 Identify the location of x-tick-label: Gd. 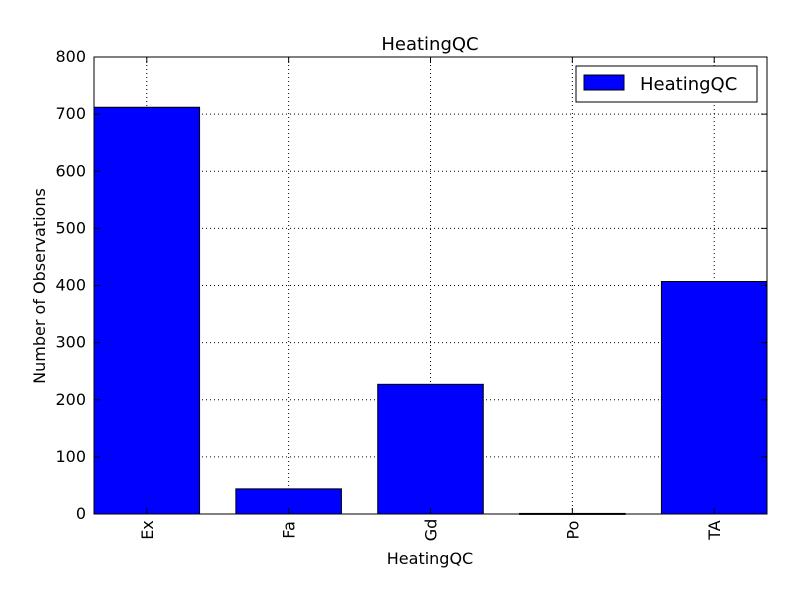
(431, 530).